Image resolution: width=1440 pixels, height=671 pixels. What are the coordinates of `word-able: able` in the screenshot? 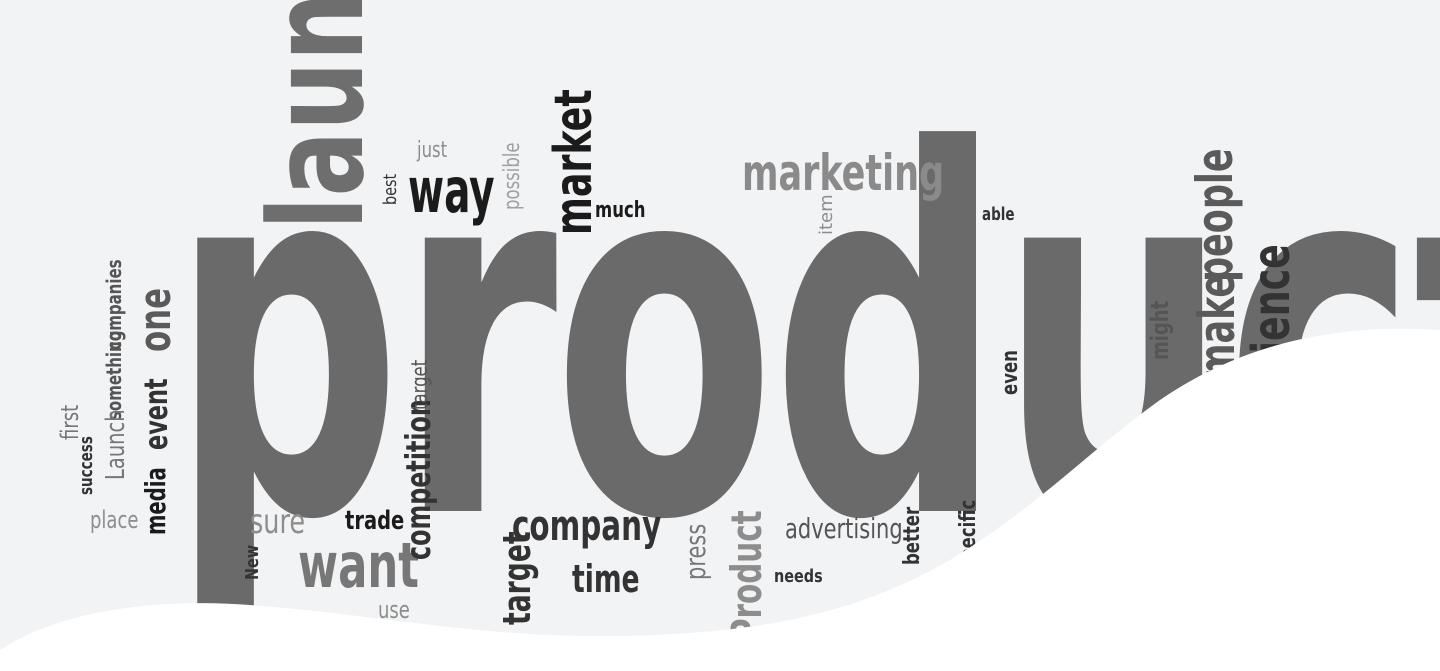 It's located at (998, 214).